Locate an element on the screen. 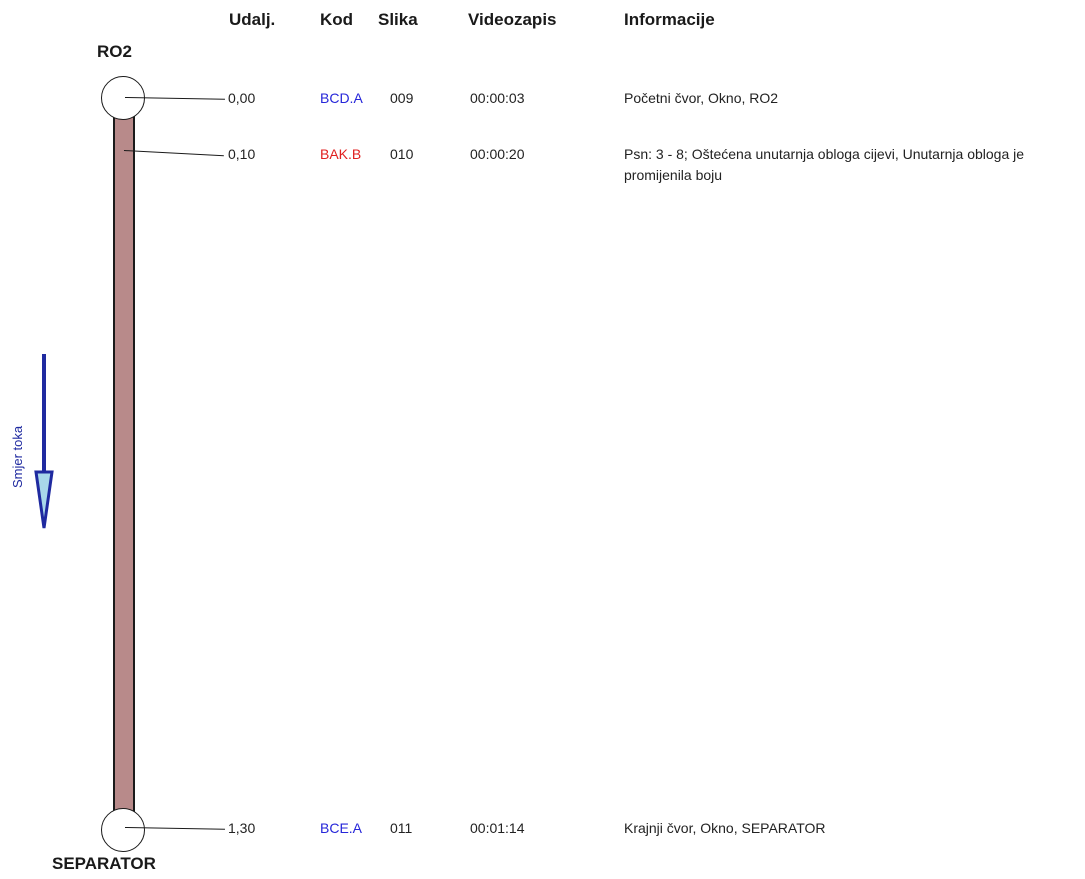 The image size is (1085, 879). row-video: 00:01:14 is located at coordinates (497, 828).